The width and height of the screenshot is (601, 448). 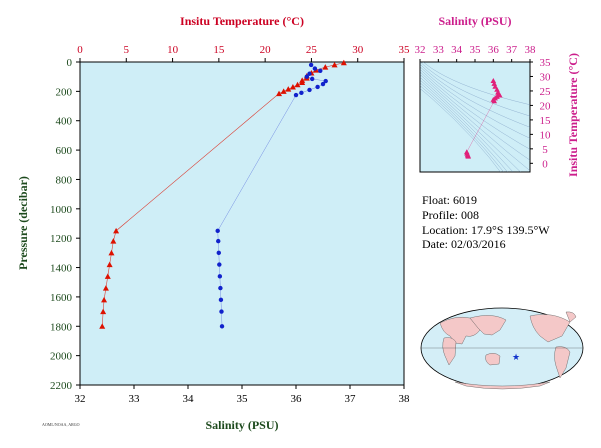 I want to click on world-map: ★, so click(x=502, y=348).